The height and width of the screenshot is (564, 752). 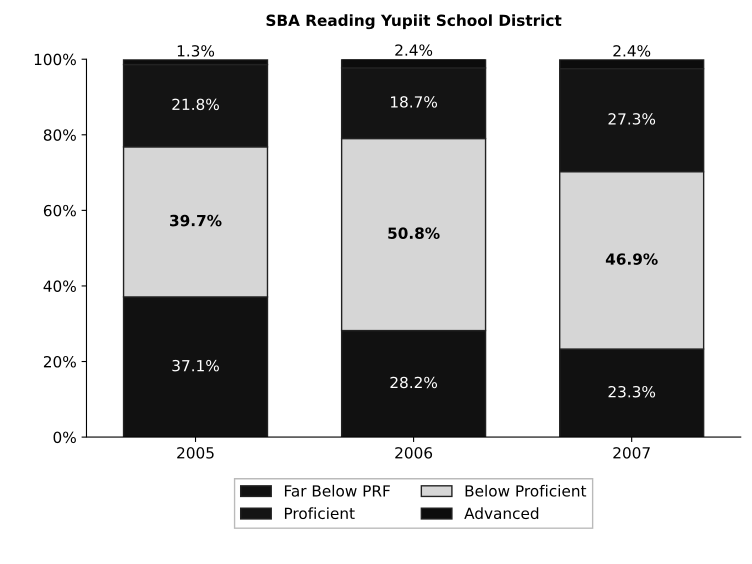 What do you see at coordinates (526, 490) in the screenshot?
I see `legend-label: Below Proficient` at bounding box center [526, 490].